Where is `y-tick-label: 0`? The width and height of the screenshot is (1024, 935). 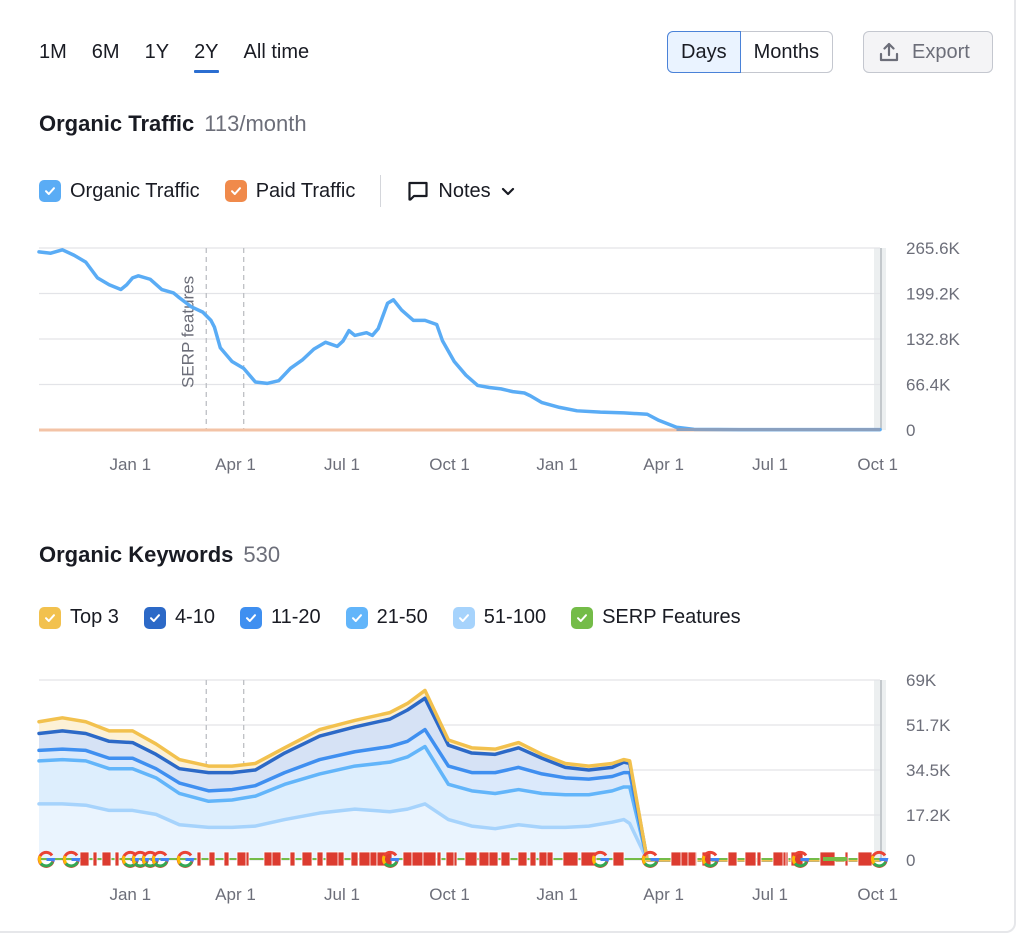 y-tick-label: 0 is located at coordinates (910, 430).